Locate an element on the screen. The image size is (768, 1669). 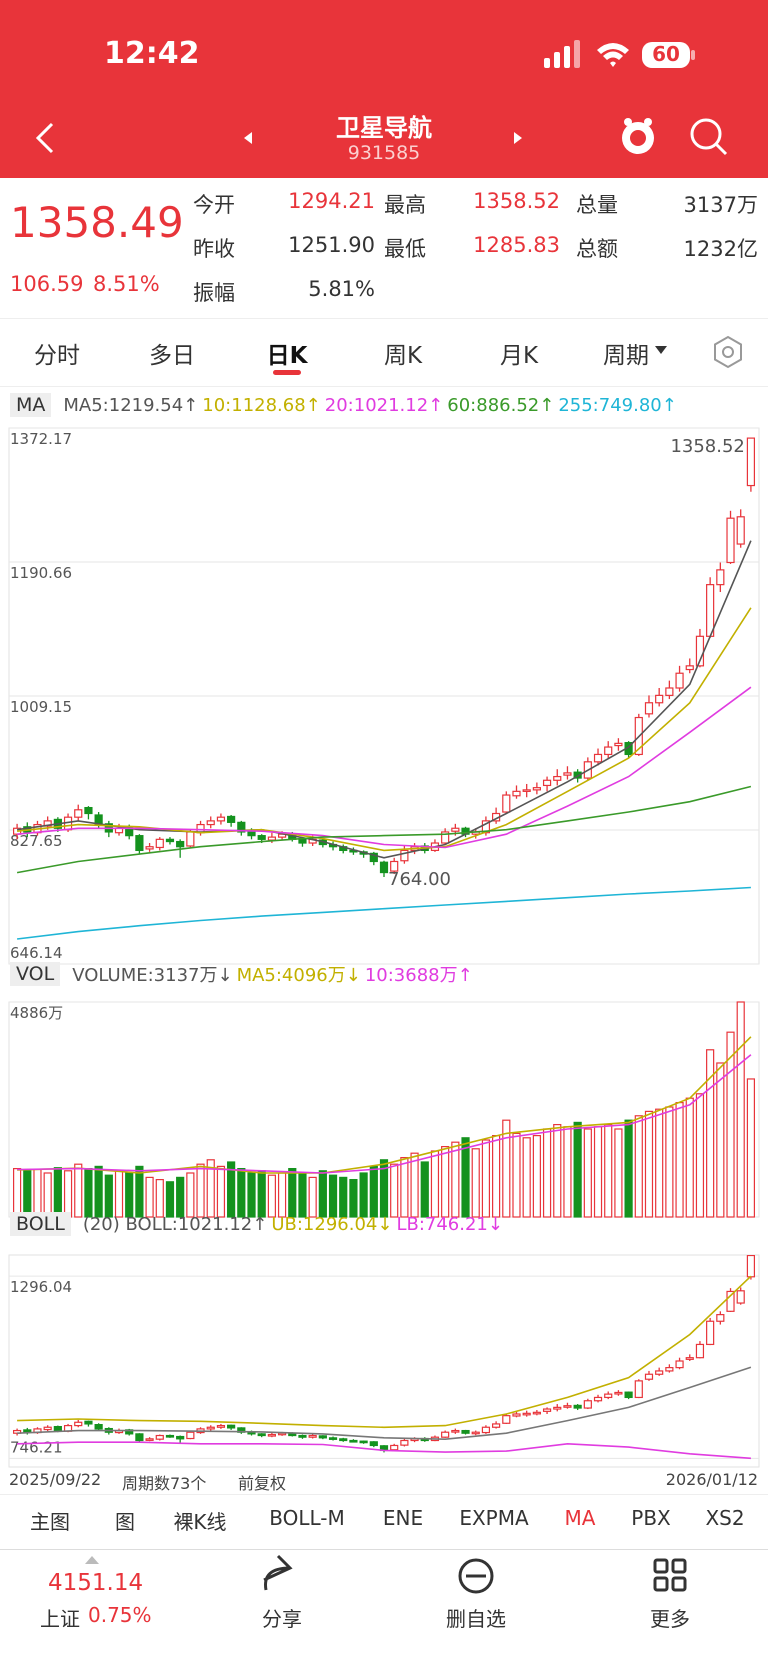
legend-item: 60:886.52↑ is located at coordinates (501, 405).